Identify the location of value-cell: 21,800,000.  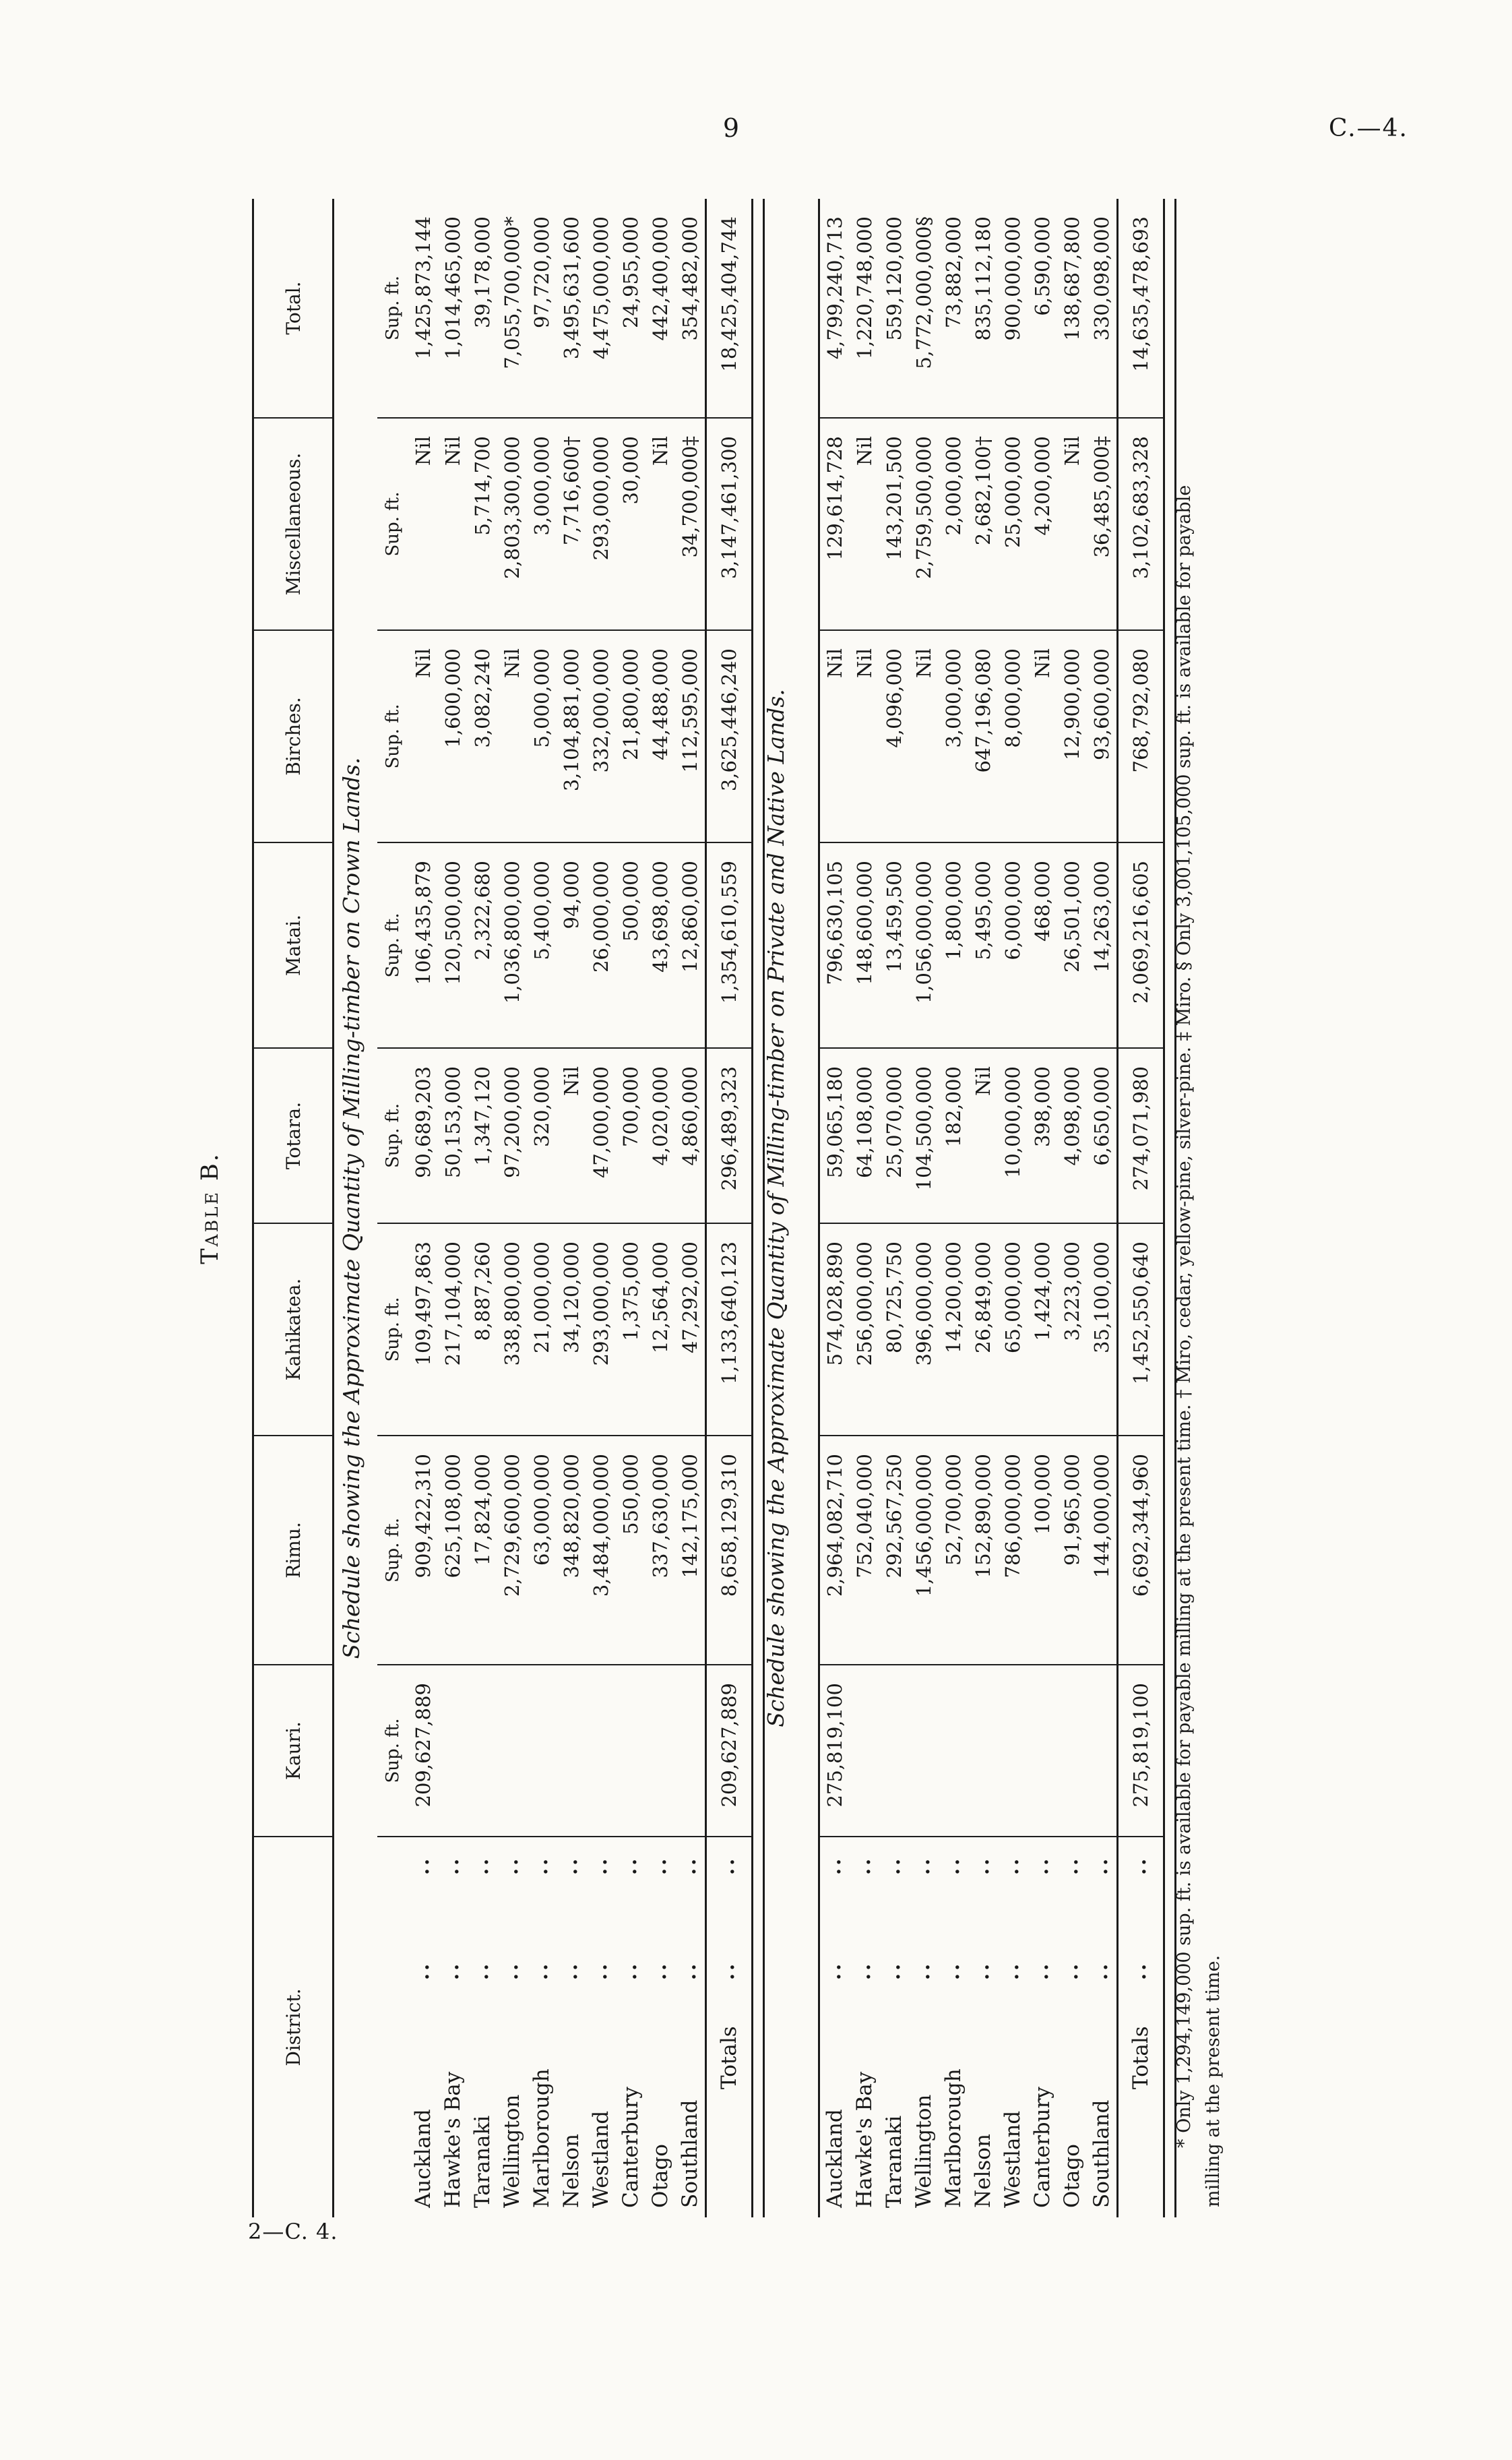
(630, 736).